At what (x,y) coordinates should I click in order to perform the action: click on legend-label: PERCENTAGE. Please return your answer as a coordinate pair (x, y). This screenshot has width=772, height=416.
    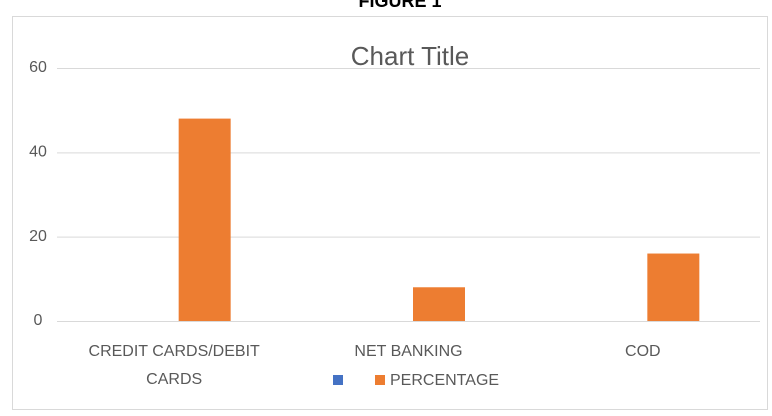
    Looking at the image, I should click on (444, 380).